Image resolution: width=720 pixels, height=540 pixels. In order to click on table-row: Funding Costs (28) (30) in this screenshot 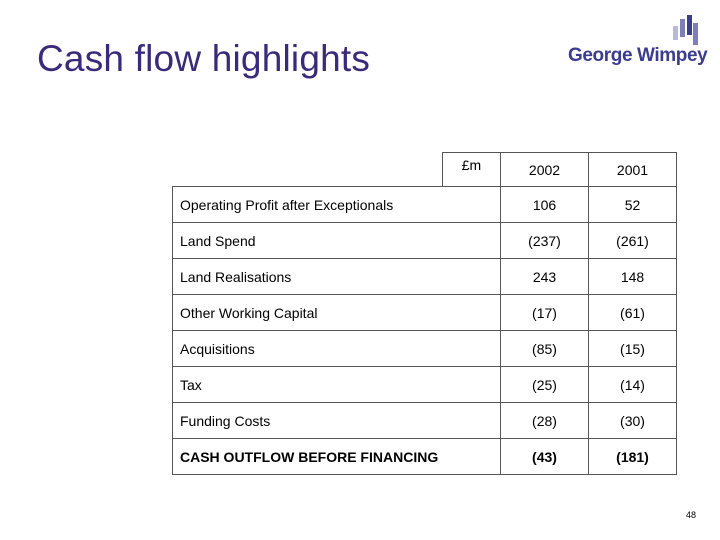, I will do `click(424, 420)`.